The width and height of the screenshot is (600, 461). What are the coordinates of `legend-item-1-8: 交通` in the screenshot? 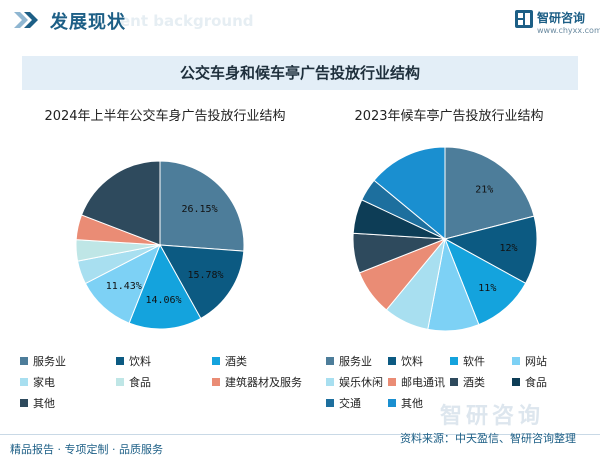 It's located at (343, 404).